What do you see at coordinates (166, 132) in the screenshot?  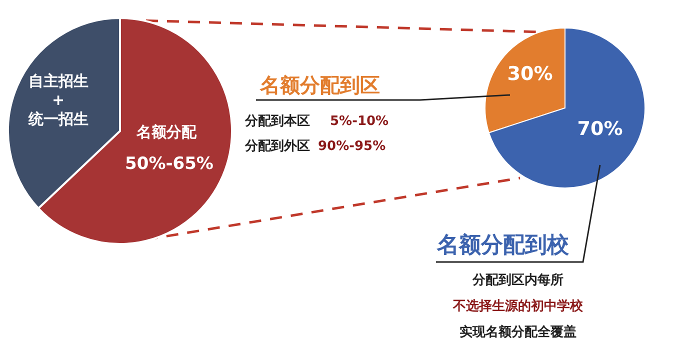 I see `slice-label: 名额分配` at bounding box center [166, 132].